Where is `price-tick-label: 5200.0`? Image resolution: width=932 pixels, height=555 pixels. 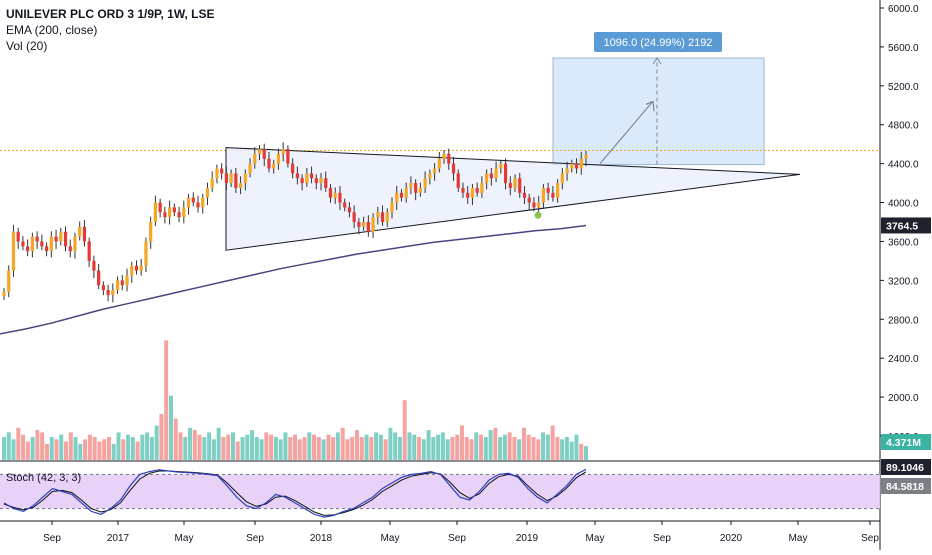
price-tick-label: 5200.0 is located at coordinates (903, 87).